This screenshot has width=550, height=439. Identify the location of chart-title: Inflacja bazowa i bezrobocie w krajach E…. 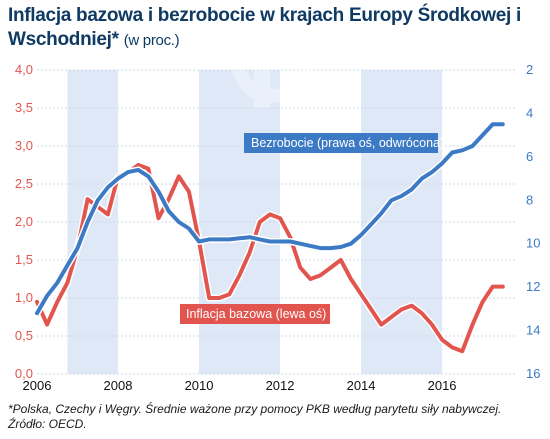
(275, 28).